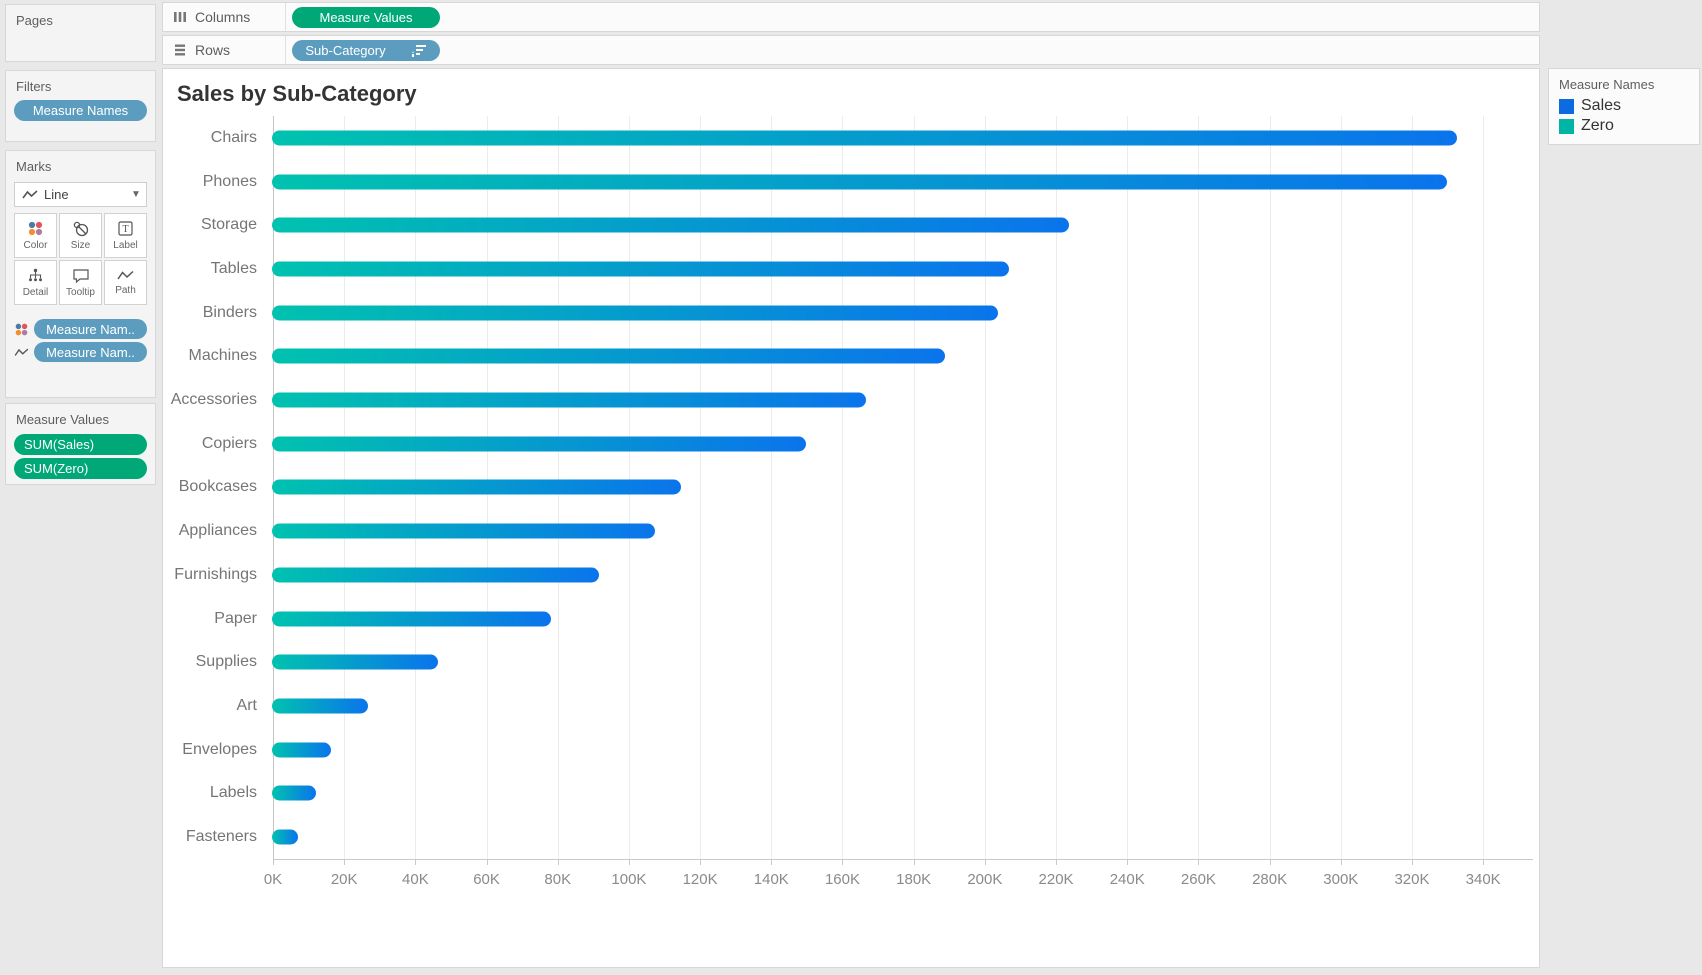  Describe the element at coordinates (320, 706) in the screenshot. I see `bar-art` at that location.